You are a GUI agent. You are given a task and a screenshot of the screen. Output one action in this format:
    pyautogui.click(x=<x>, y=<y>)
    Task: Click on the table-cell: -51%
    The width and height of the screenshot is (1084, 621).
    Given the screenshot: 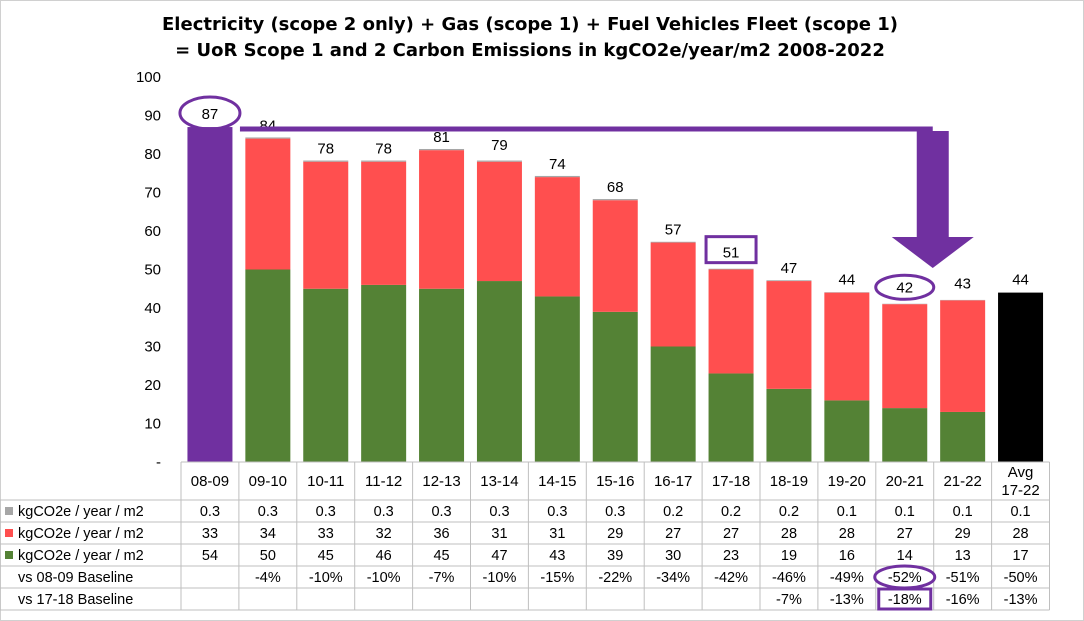 What is the action you would take?
    pyautogui.click(x=963, y=578)
    